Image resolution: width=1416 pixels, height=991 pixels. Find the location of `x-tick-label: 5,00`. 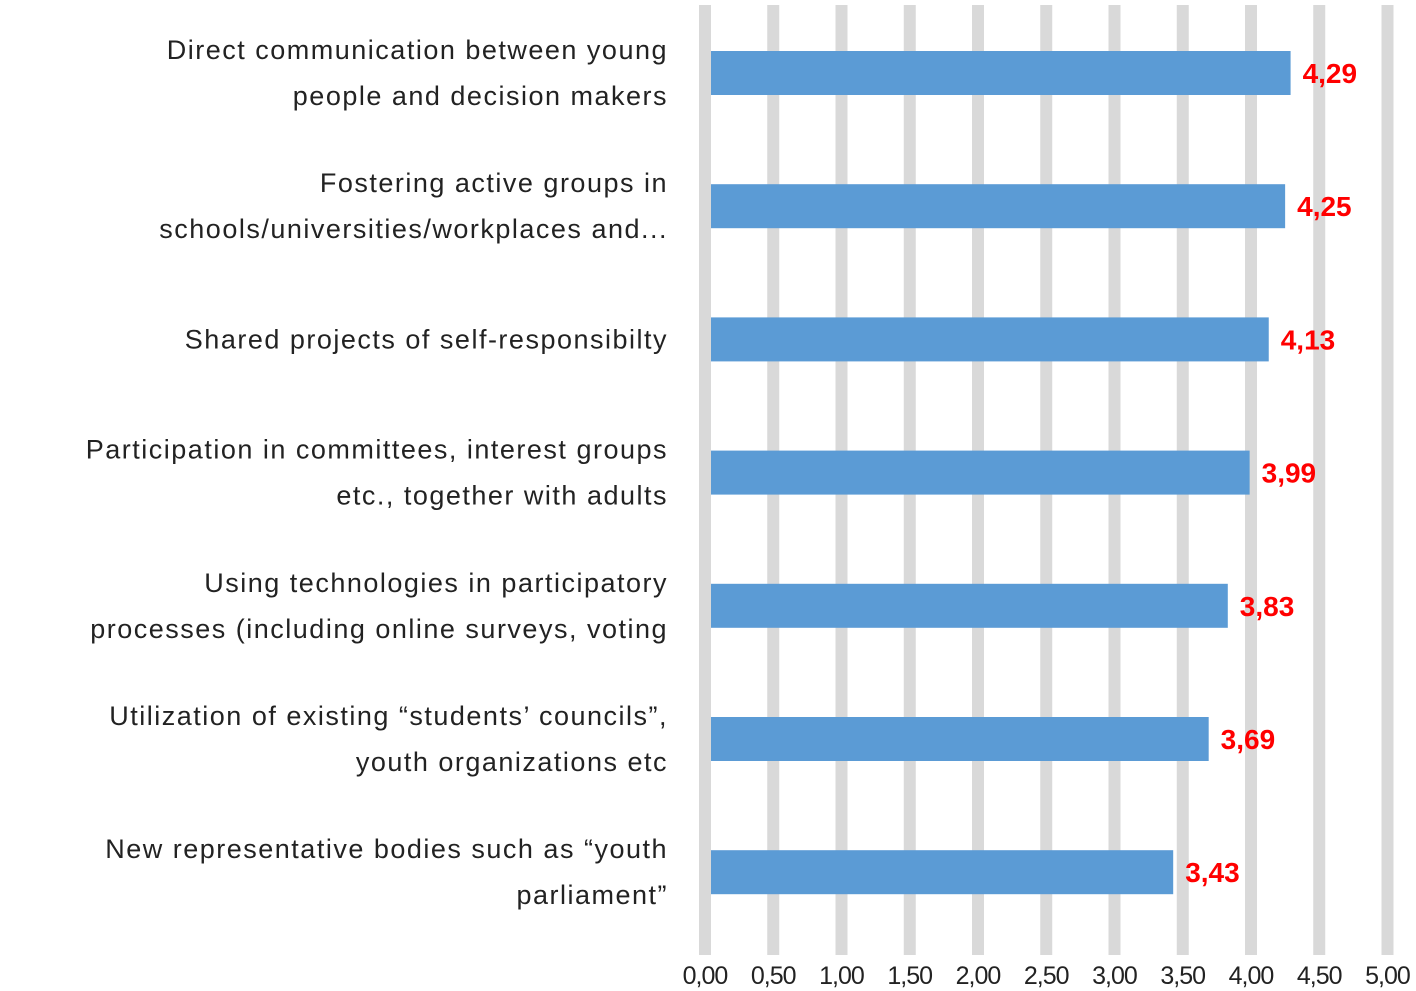

x-tick-label: 5,00 is located at coordinates (1387, 976).